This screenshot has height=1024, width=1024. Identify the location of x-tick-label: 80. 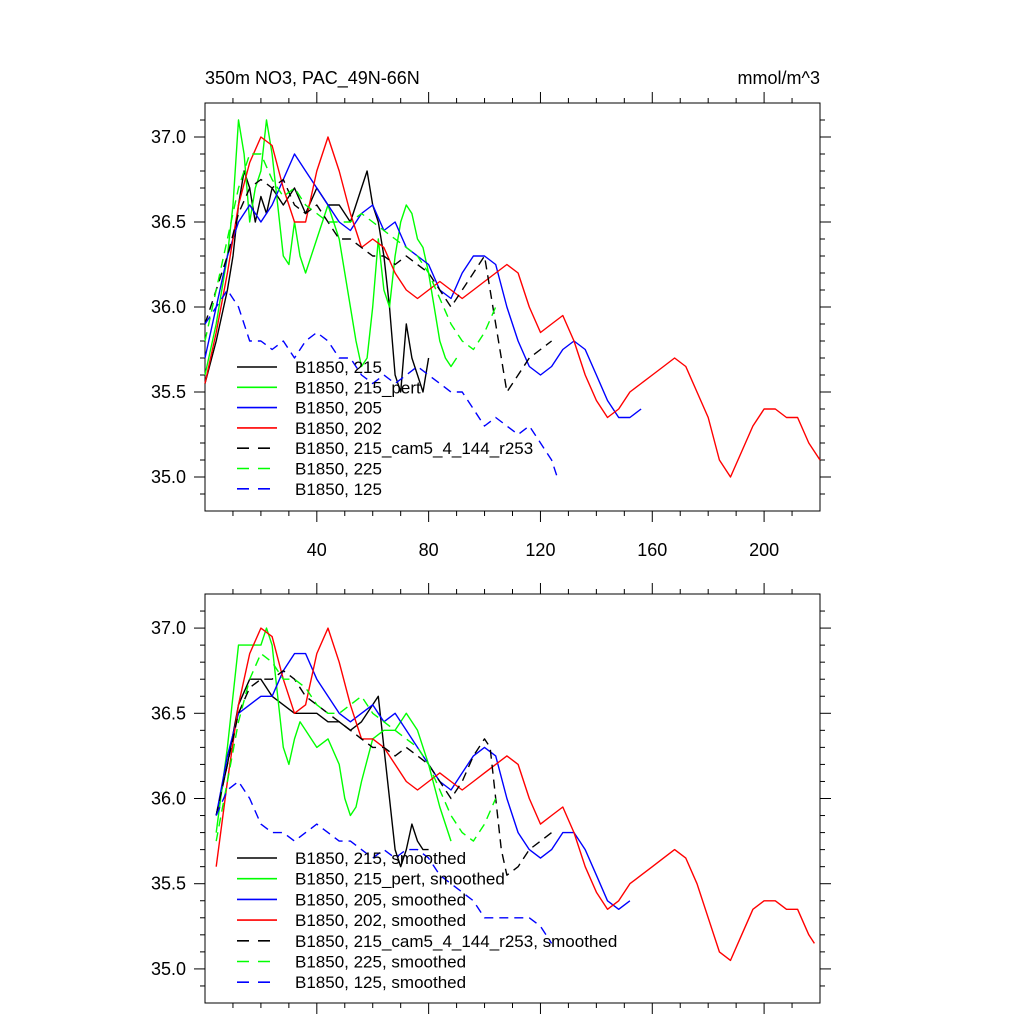
(429, 550).